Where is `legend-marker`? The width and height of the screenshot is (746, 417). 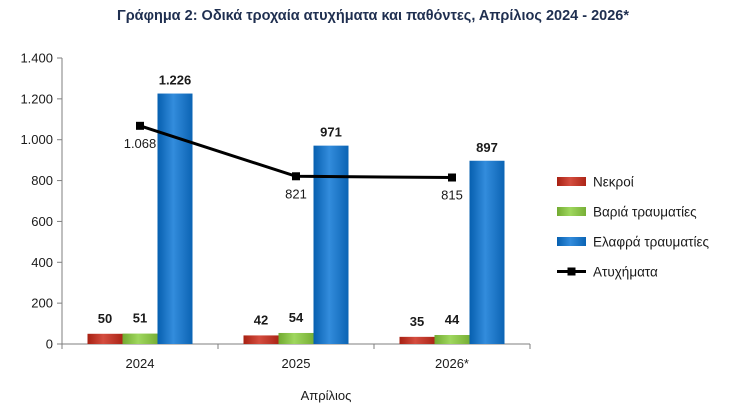
legend-marker is located at coordinates (571, 271).